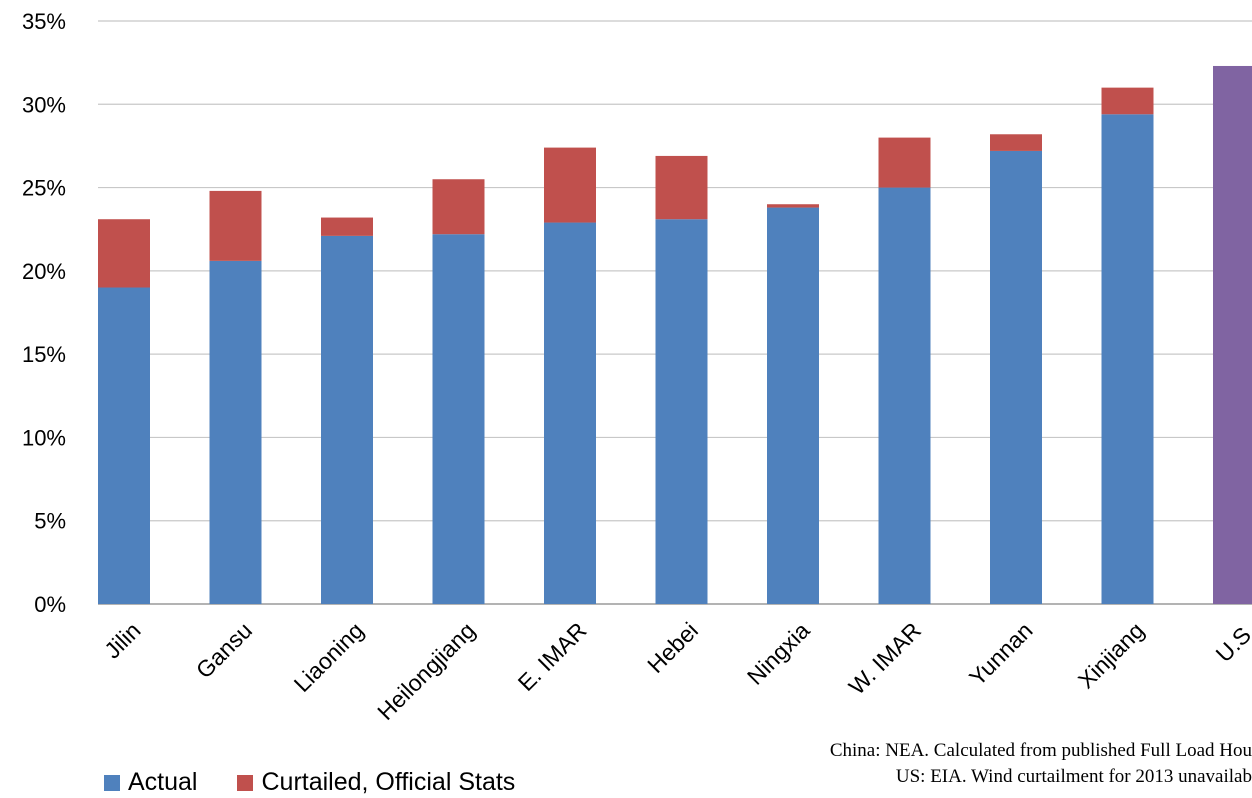  What do you see at coordinates (347, 419) in the screenshot?
I see `bar-actual-liaoning` at bounding box center [347, 419].